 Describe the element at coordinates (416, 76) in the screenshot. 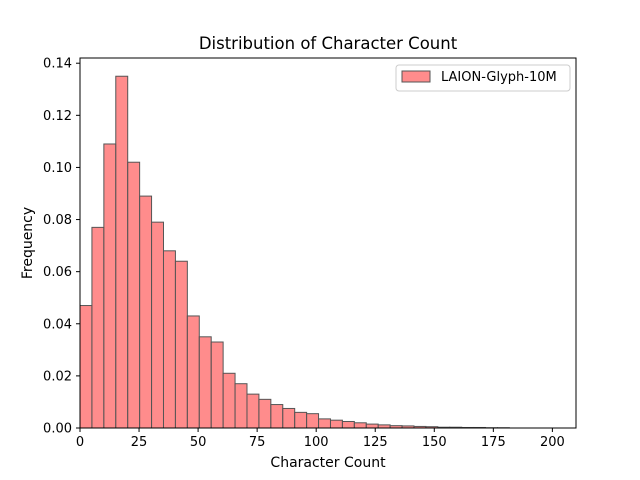

I see `legend-swatch` at that location.